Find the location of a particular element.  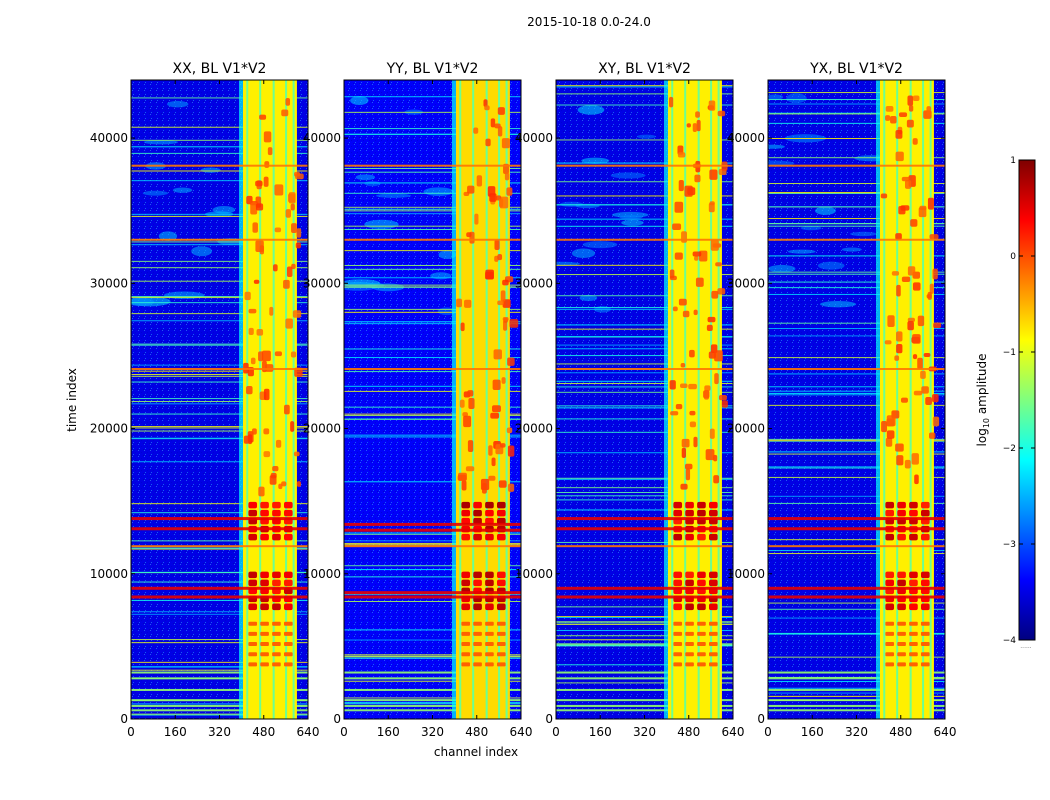

x-tick-label: 0 is located at coordinates (556, 732).